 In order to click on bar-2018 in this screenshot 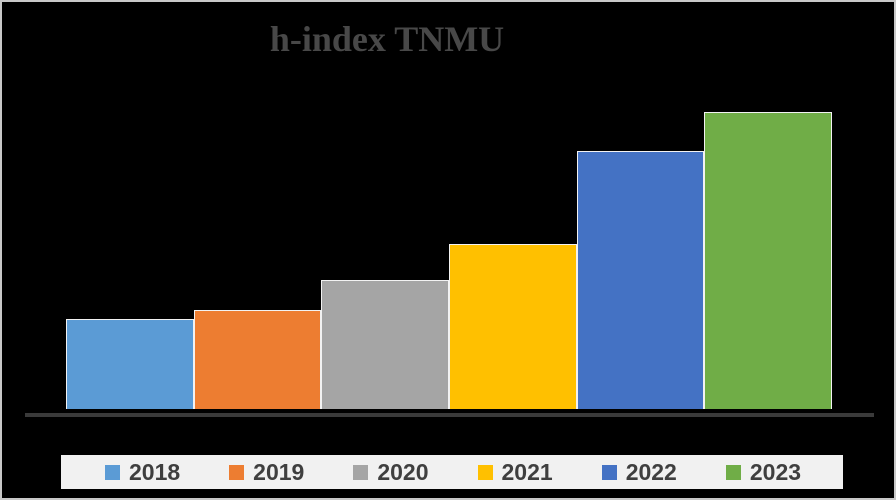, I will do `click(130, 364)`.